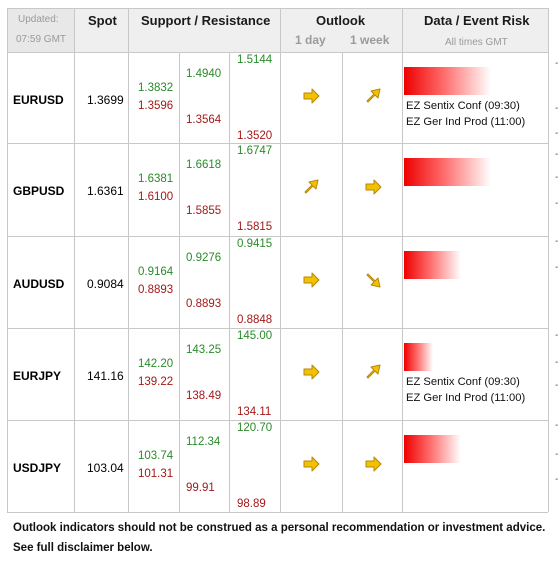 This screenshot has width=560, height=570. What do you see at coordinates (156, 106) in the screenshot?
I see `support-1: 1.3596` at bounding box center [156, 106].